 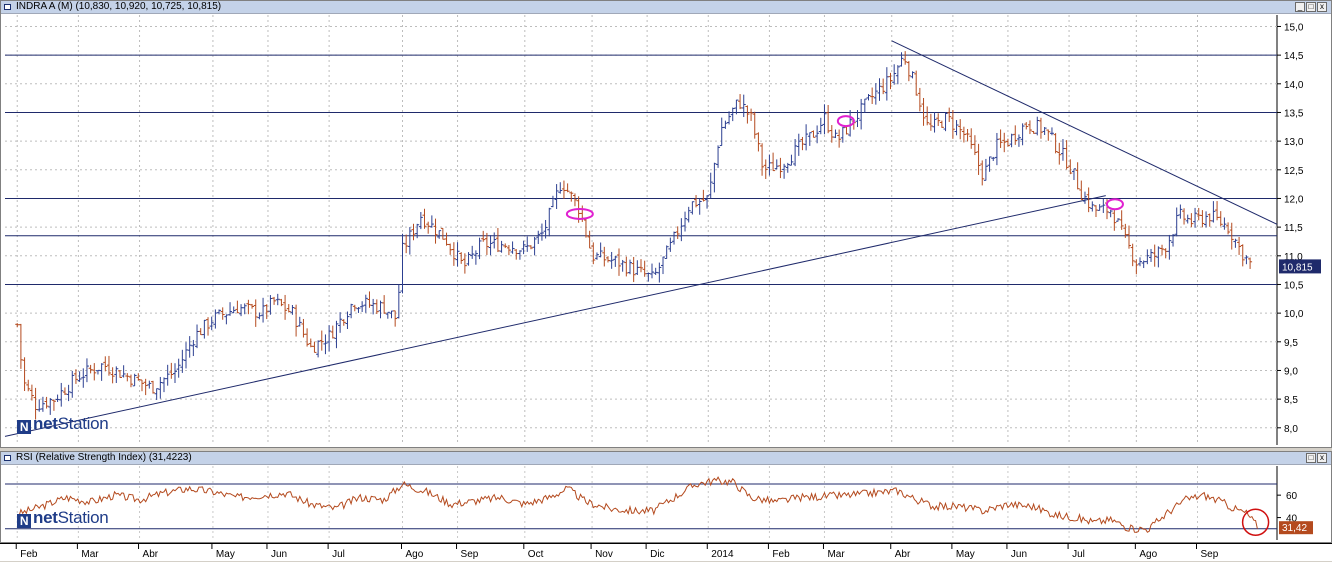 I want to click on rsi-restore-button: □, so click(x=1311, y=458).